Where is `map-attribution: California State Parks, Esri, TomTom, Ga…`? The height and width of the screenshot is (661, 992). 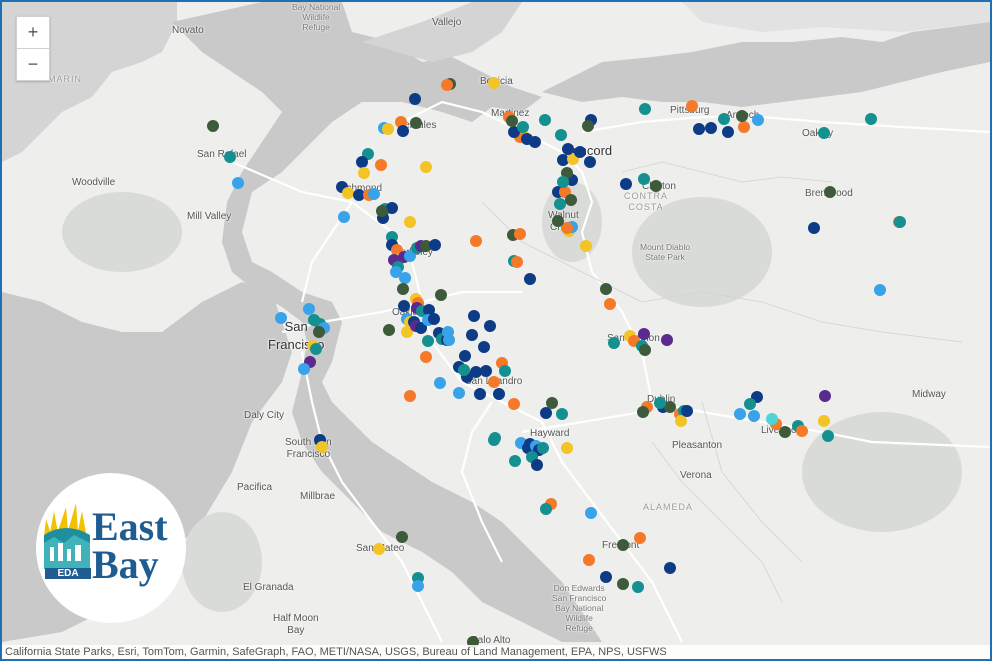
map-attribution: California State Parks, Esri, TomTom, Ga… is located at coordinates (496, 652).